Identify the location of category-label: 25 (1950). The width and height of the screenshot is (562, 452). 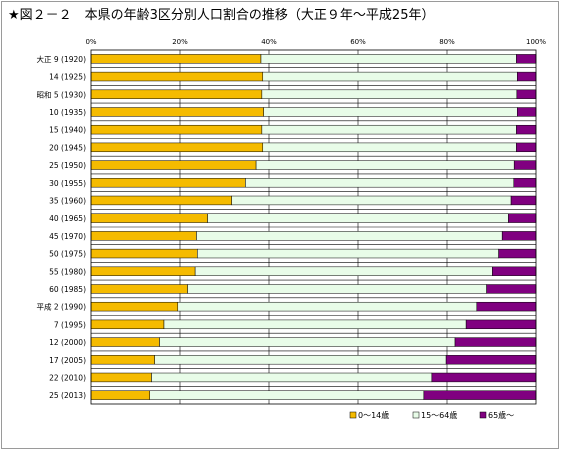
(67, 165).